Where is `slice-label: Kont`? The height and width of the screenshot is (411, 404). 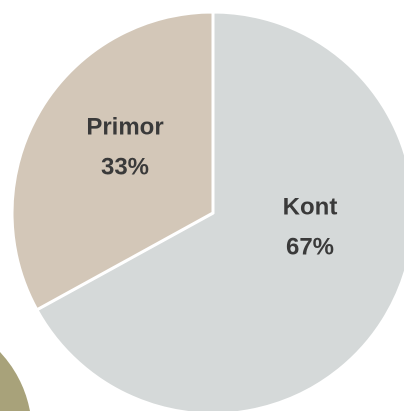
slice-label: Kont is located at coordinates (310, 206).